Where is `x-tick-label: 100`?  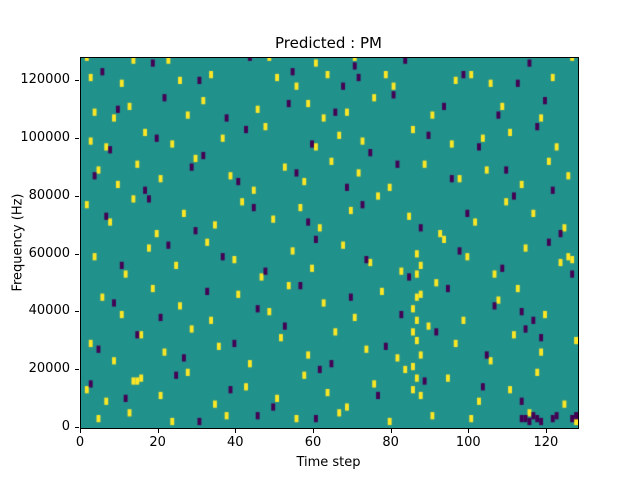 x-tick-label: 100 is located at coordinates (468, 442).